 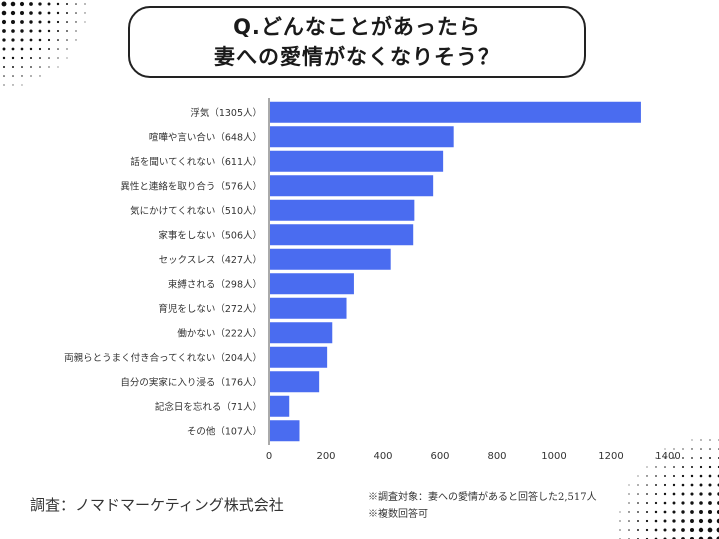 I want to click on category-label: 浮気（1305人）, so click(x=226, y=113).